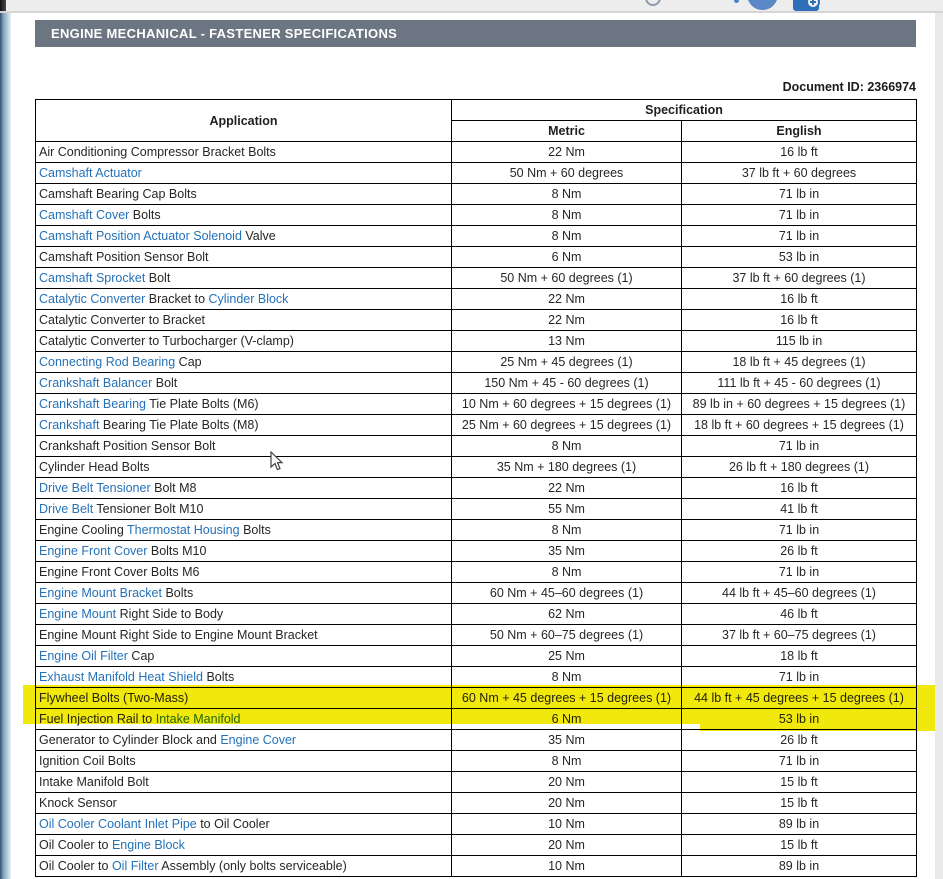 The width and height of the screenshot is (943, 879). What do you see at coordinates (476, 120) in the screenshot?
I see `table-header: Application Specification Metric English` at bounding box center [476, 120].